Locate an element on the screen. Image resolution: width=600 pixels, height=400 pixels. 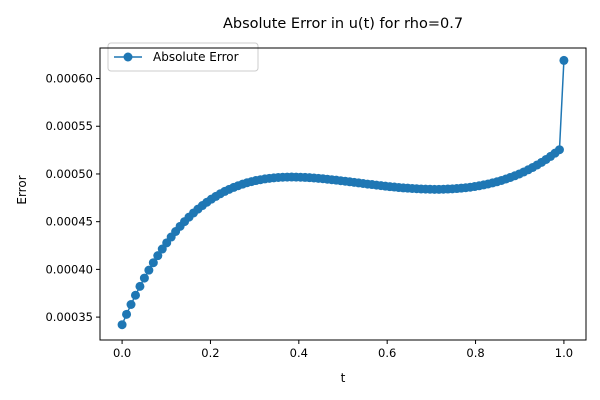
chart-title: Absolute Error in u(t) for rho=0.7 is located at coordinates (343, 24).